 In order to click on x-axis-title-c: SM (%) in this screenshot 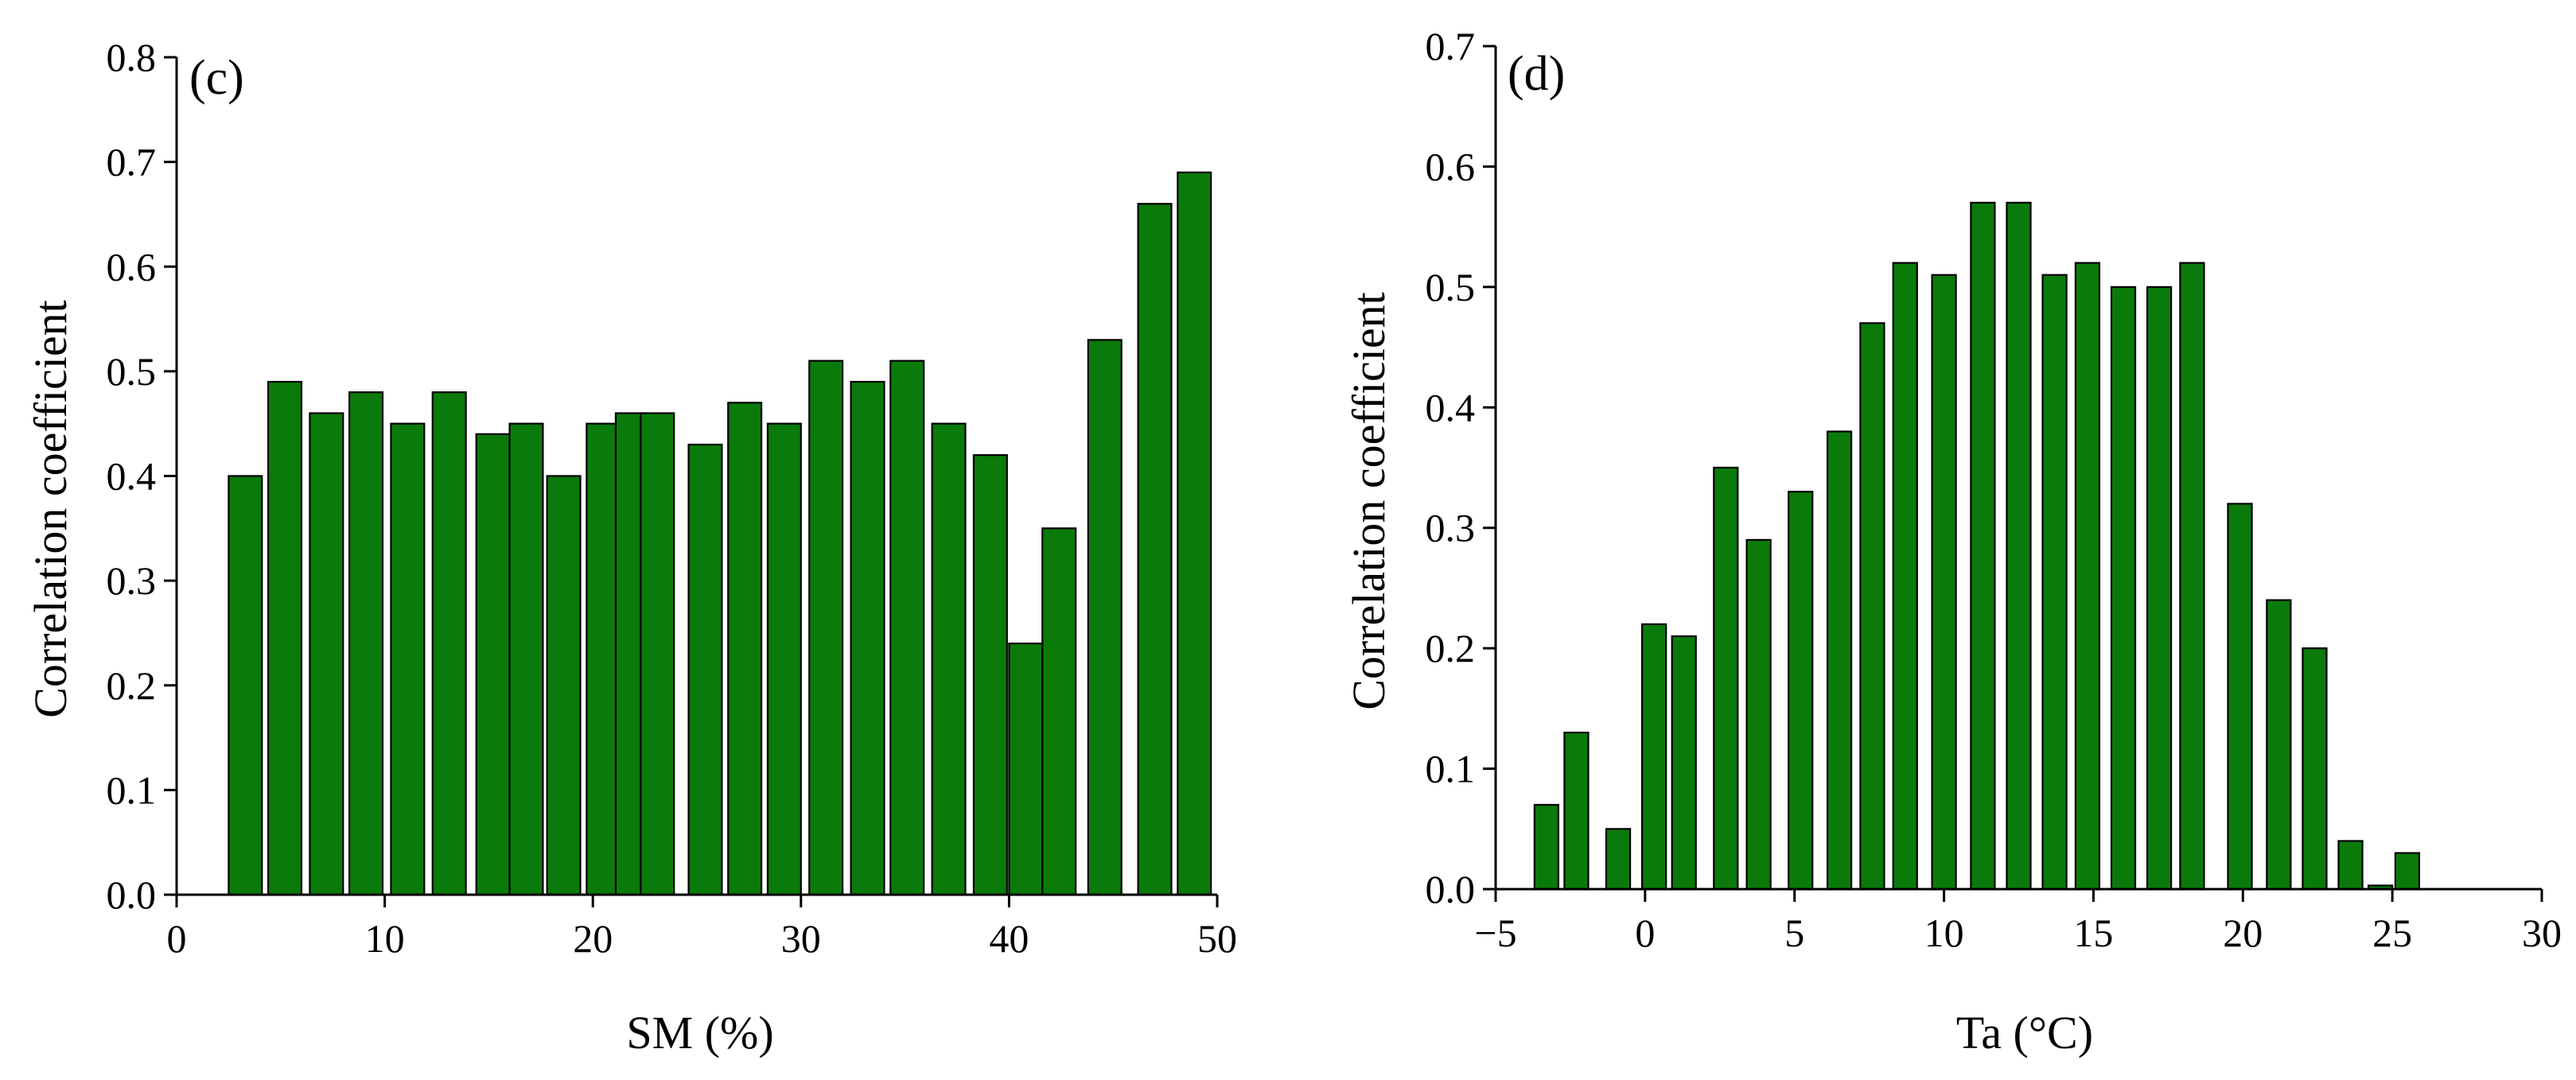, I will do `click(700, 1033)`.